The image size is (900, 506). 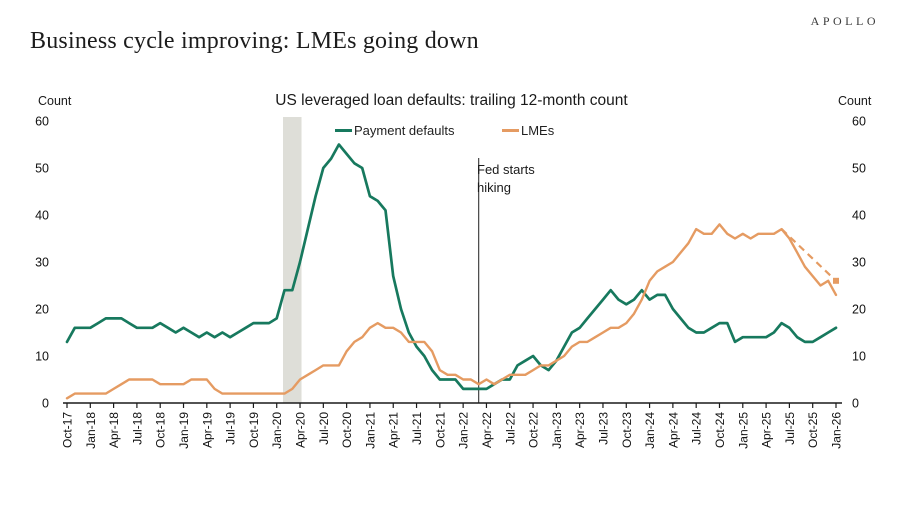 I want to click on y-tick-label-left: 0, so click(x=45, y=404).